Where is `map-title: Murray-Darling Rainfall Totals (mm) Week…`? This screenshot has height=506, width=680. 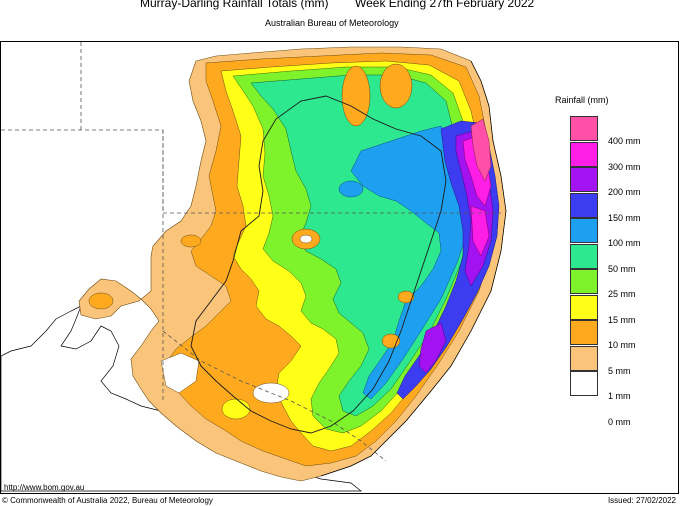
map-title: Murray-Darling Rainfall Totals (mm) Week… is located at coordinates (340, 6).